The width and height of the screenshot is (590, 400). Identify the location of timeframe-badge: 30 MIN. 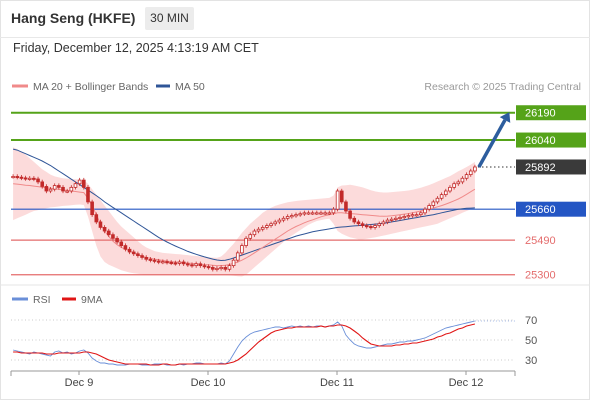
(169, 18).